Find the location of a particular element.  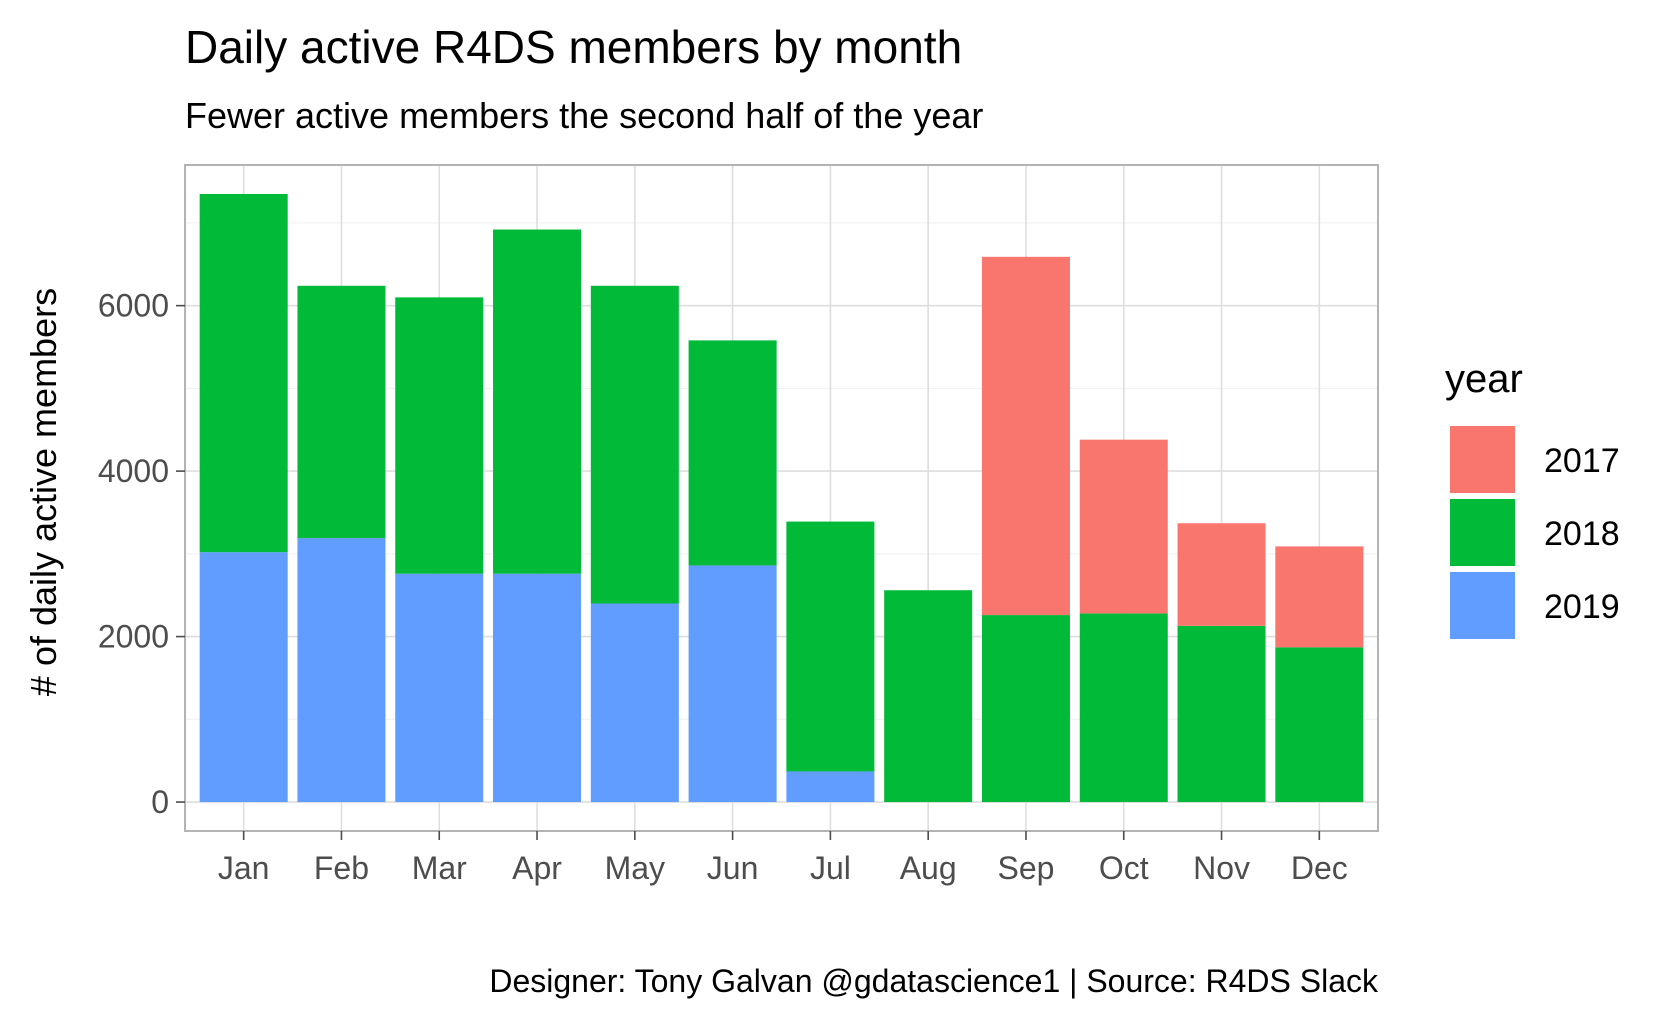

bar-may-2018 is located at coordinates (634, 444).